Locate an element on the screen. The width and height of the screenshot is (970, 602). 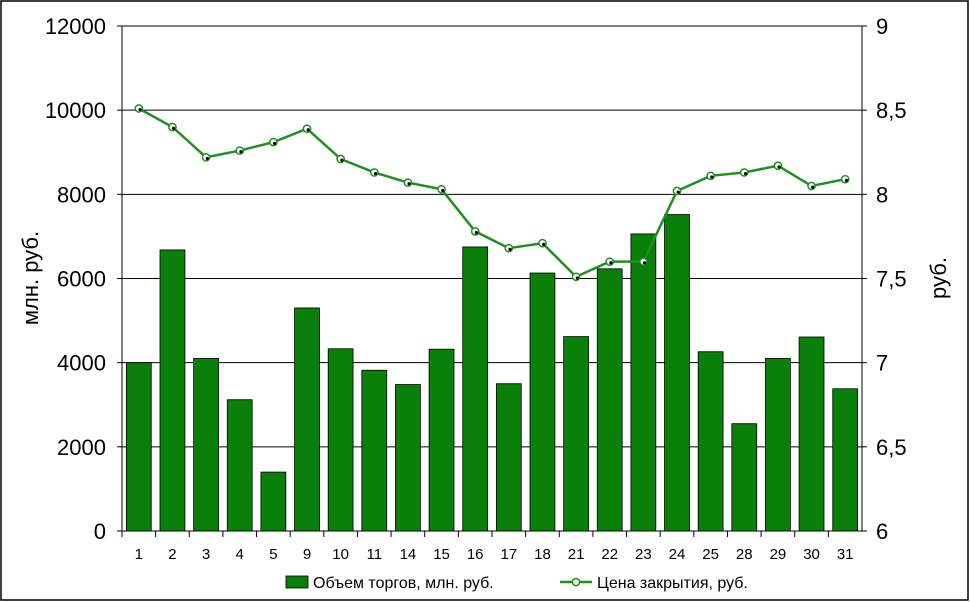
x-tick-label: 17 is located at coordinates (508, 554).